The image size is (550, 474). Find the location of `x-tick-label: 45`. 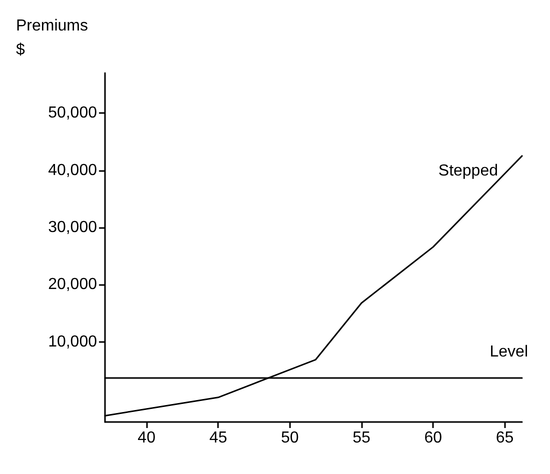

x-tick-label: 45 is located at coordinates (218, 438).